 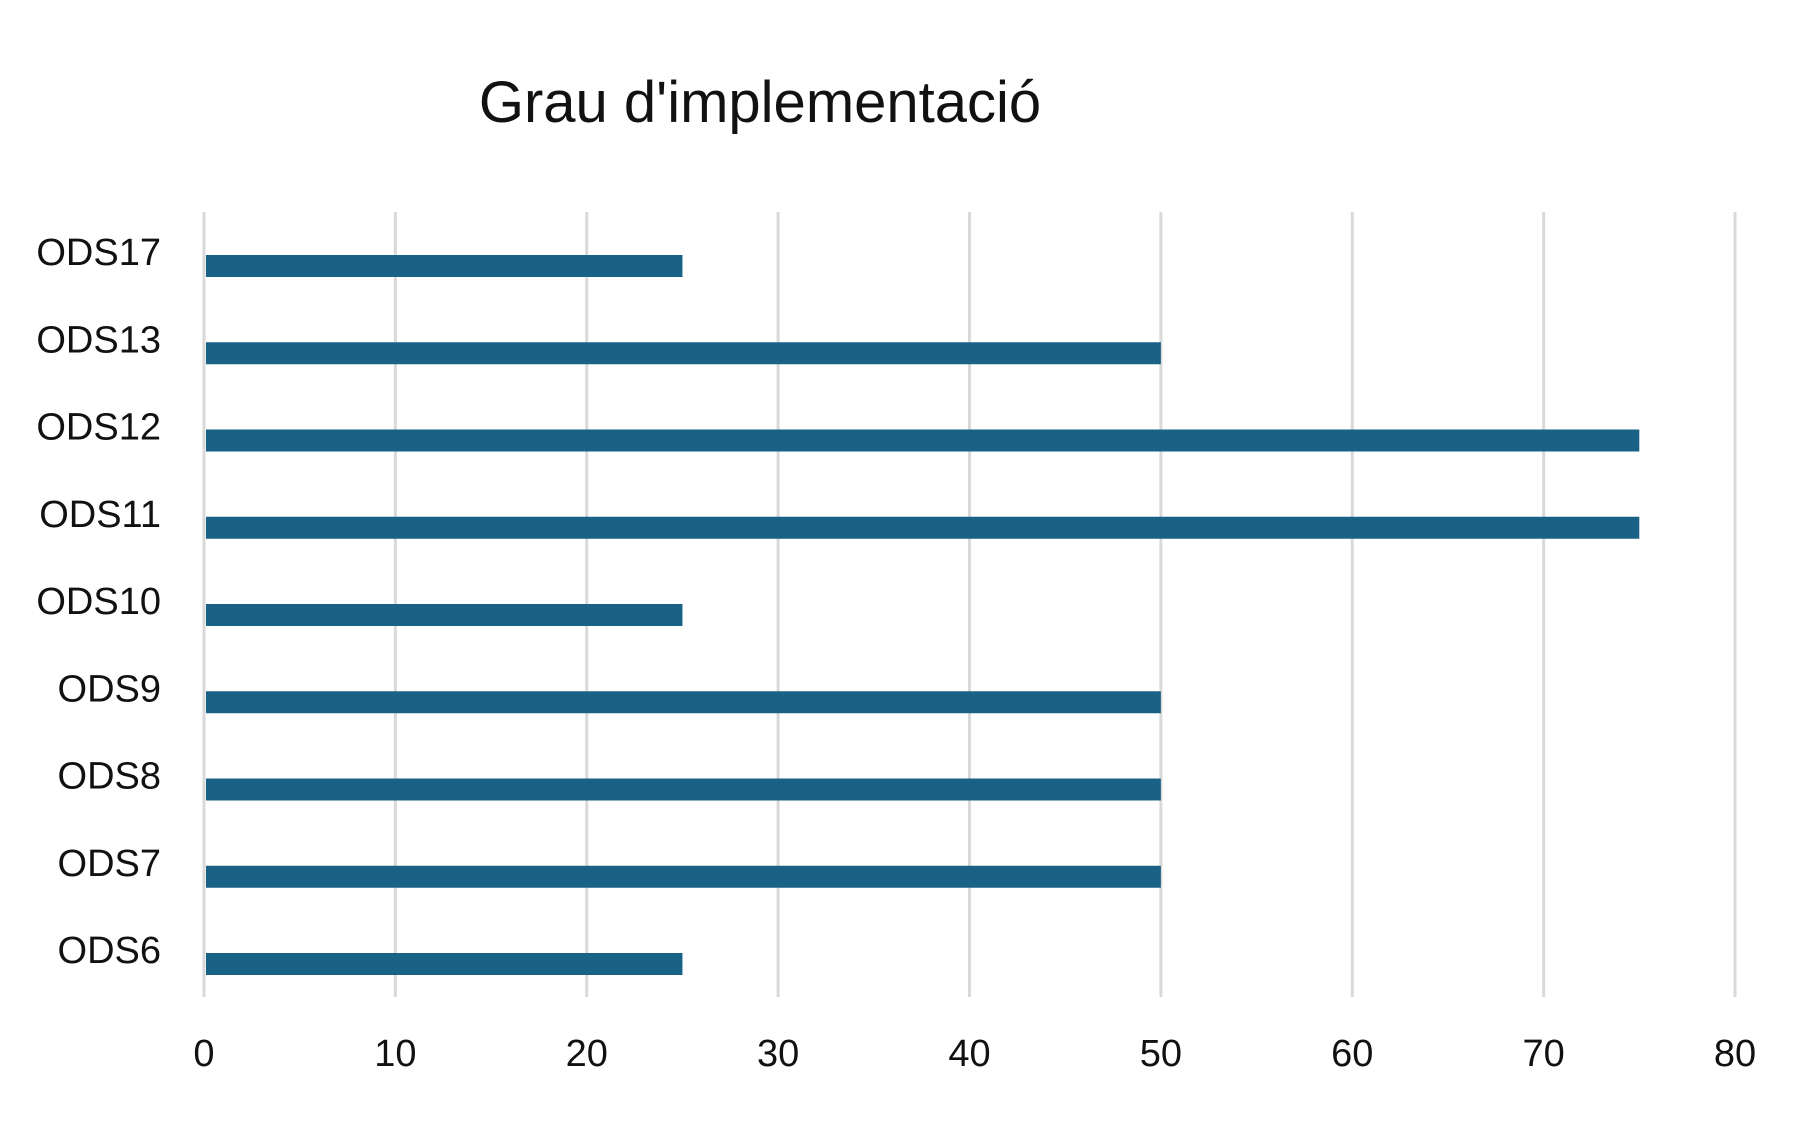 What do you see at coordinates (587, 1054) in the screenshot?
I see `x-tick-label: 20` at bounding box center [587, 1054].